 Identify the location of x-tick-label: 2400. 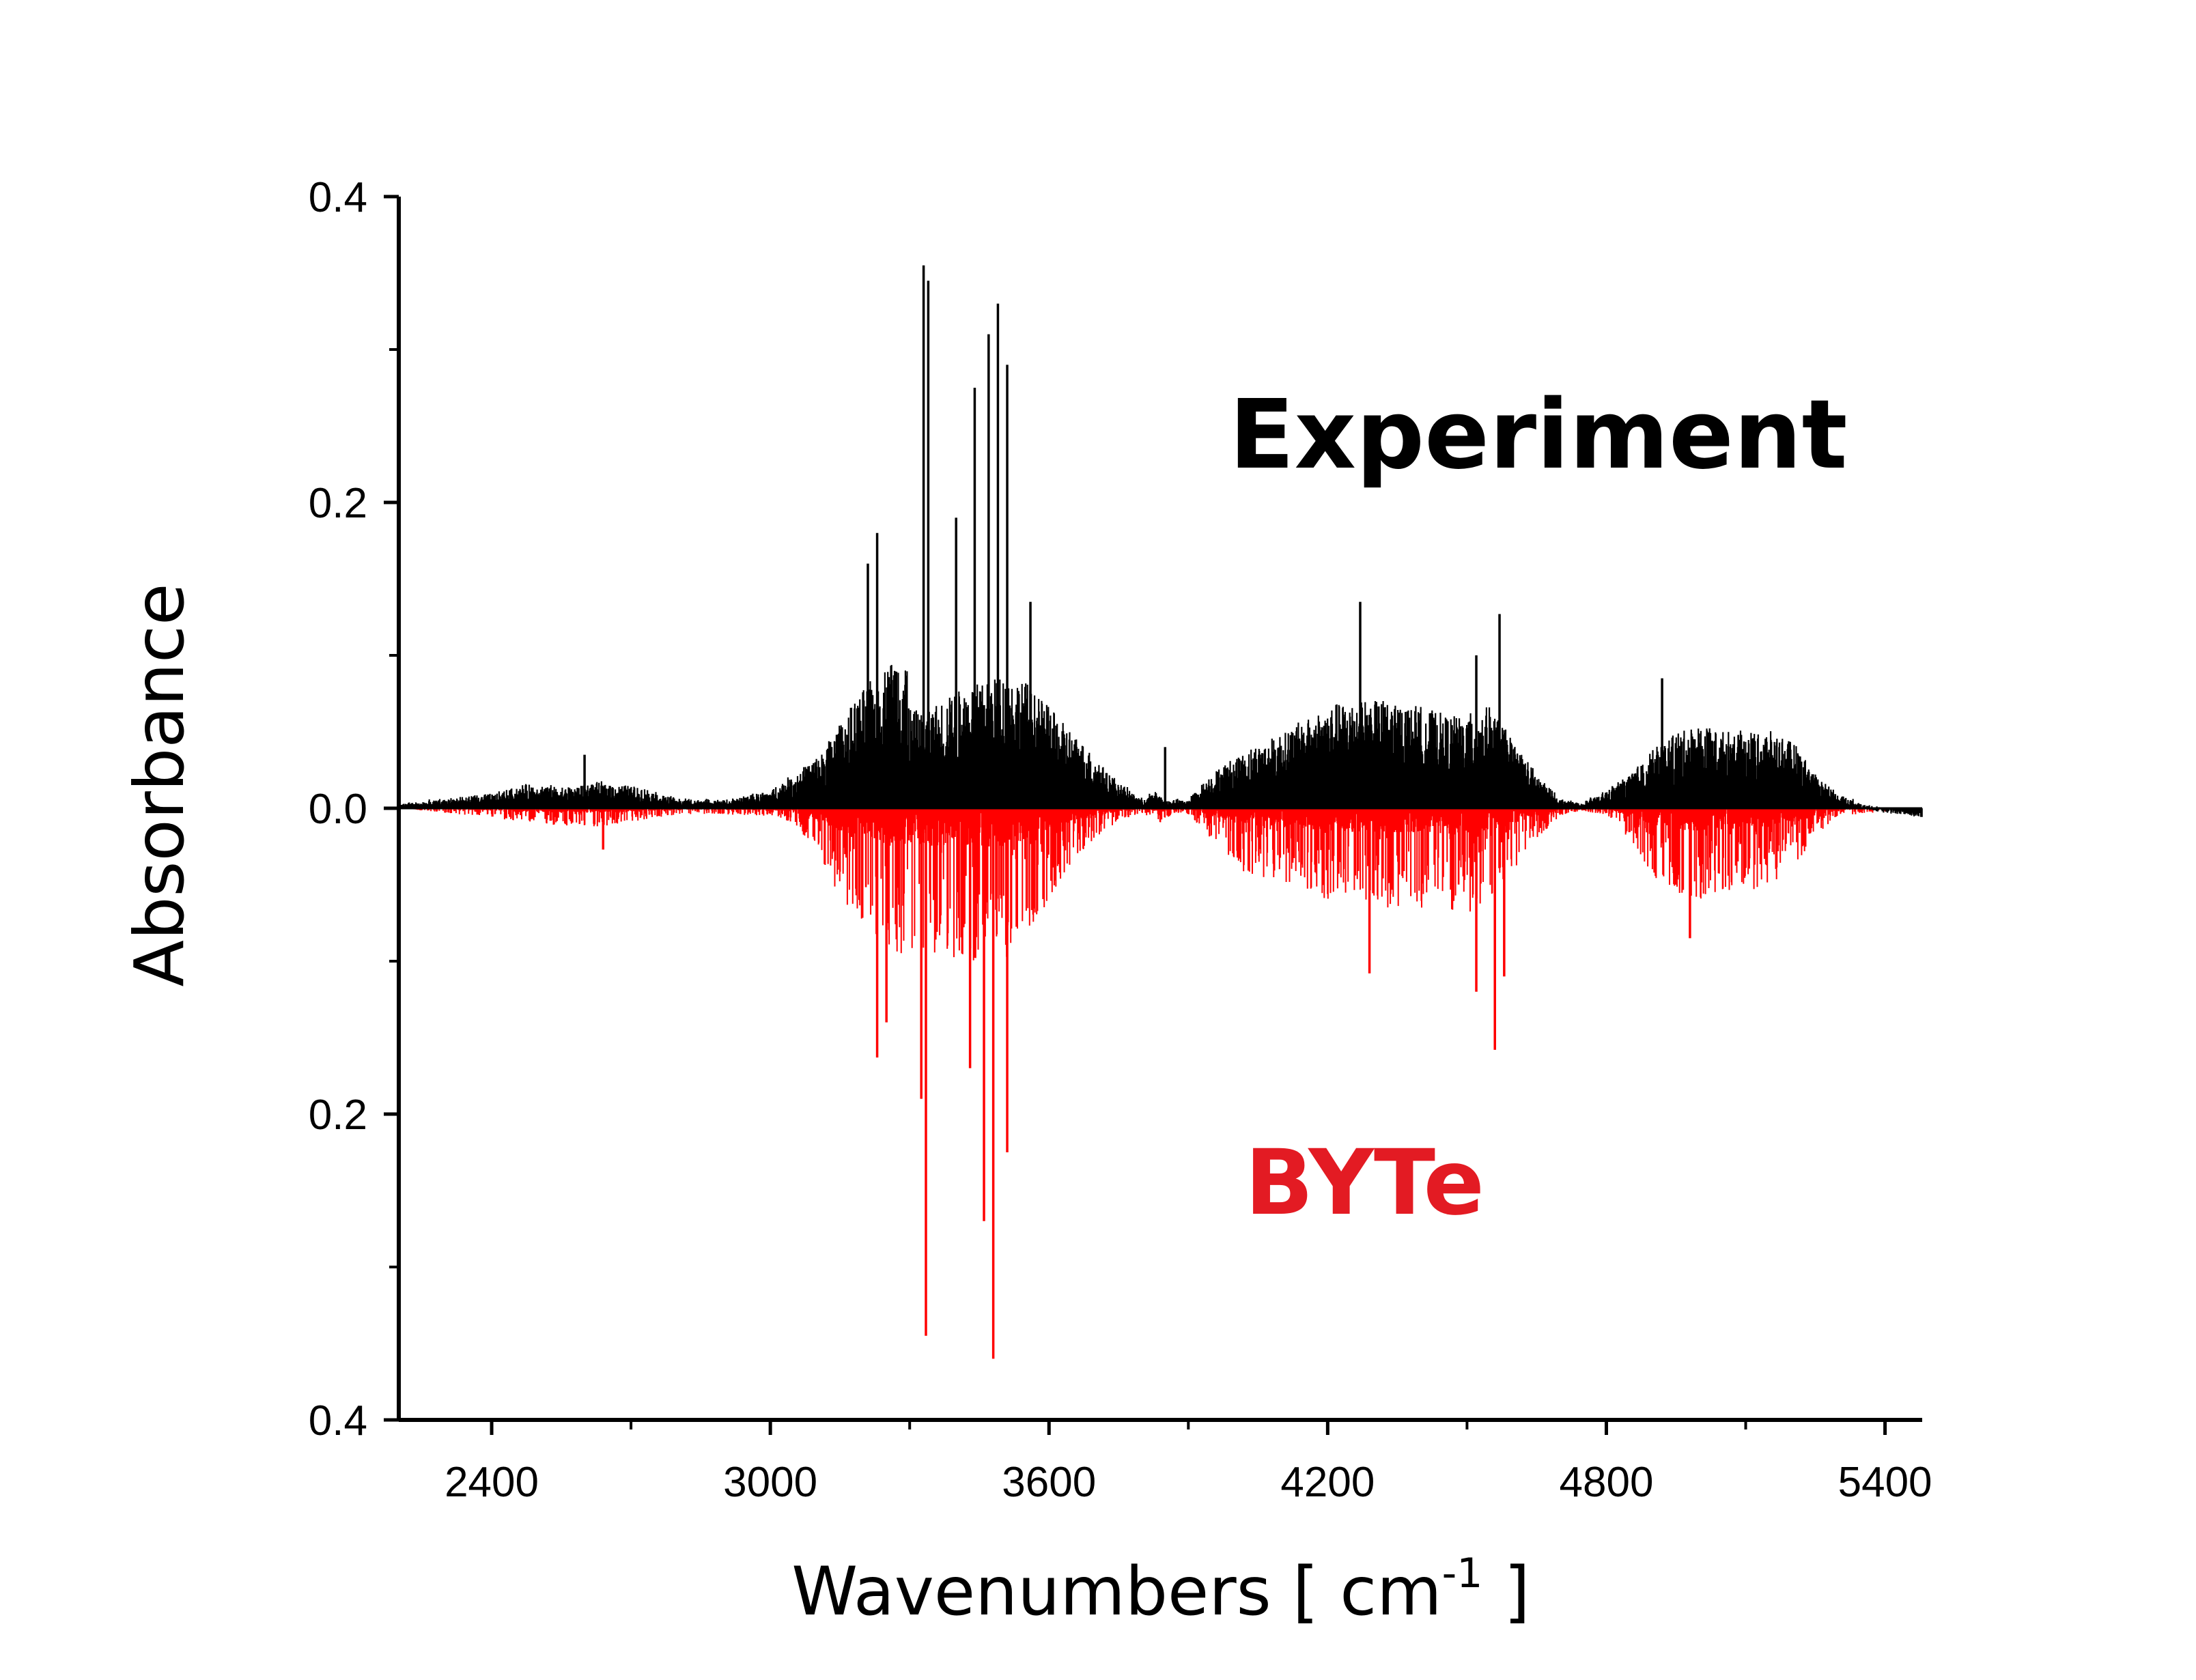
(492, 1482).